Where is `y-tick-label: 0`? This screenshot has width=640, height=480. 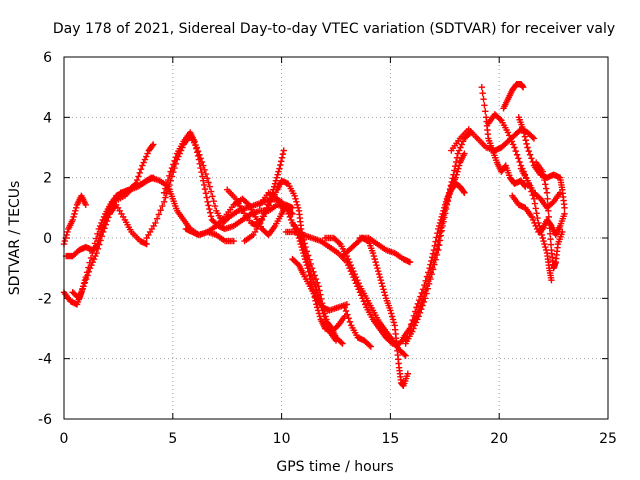
y-tick-label: 0 is located at coordinates (47, 239).